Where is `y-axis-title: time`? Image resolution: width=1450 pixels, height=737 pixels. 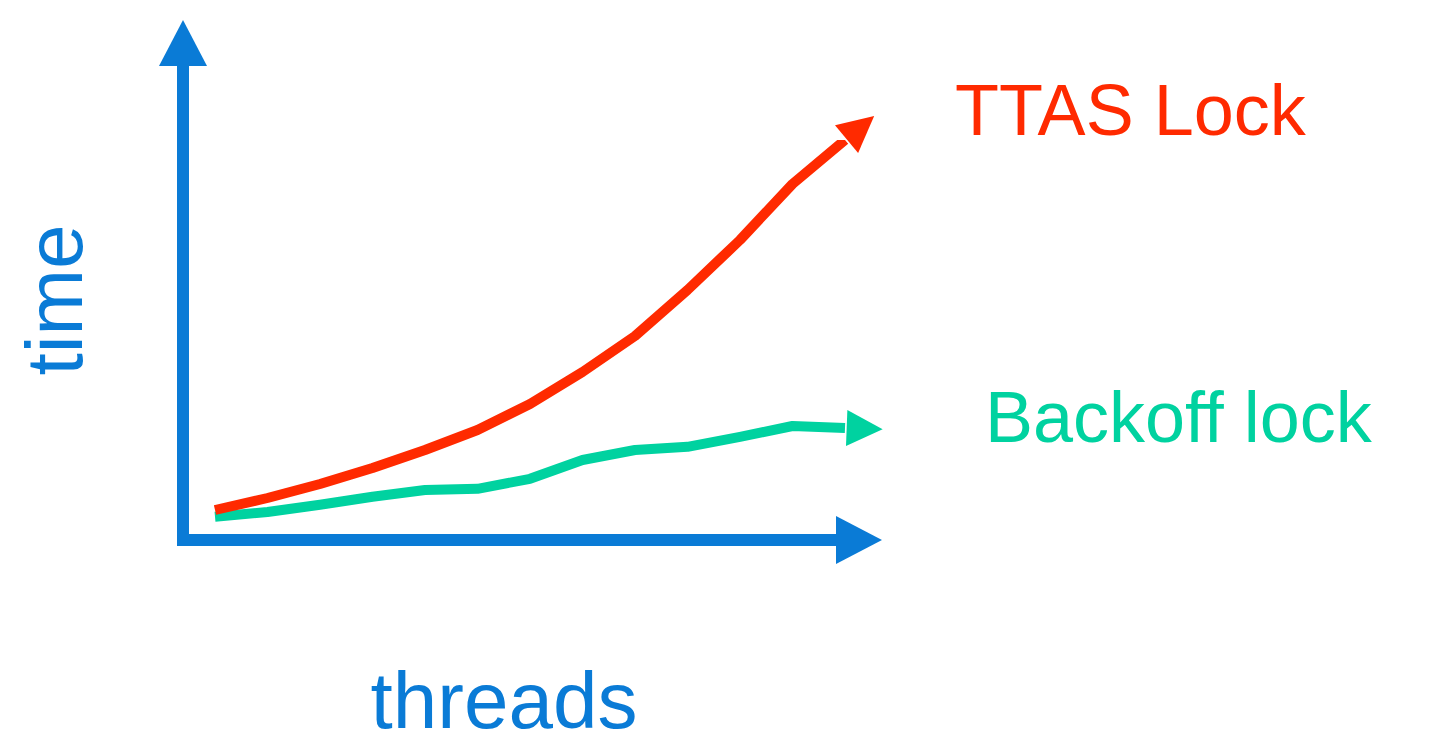
y-axis-title: time is located at coordinates (54, 300).